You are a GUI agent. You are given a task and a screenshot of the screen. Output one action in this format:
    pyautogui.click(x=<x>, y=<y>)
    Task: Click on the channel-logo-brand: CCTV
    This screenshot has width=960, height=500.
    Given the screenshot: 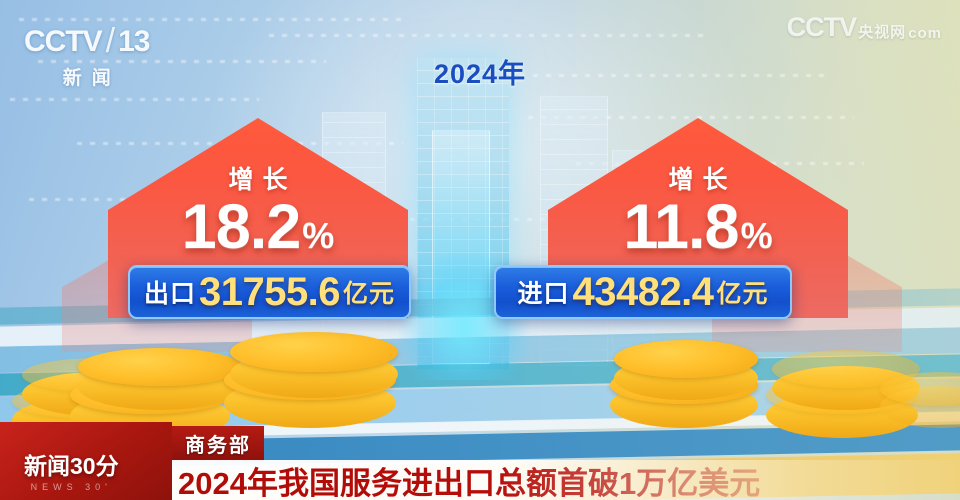 What is the action you would take?
    pyautogui.click(x=63, y=41)
    